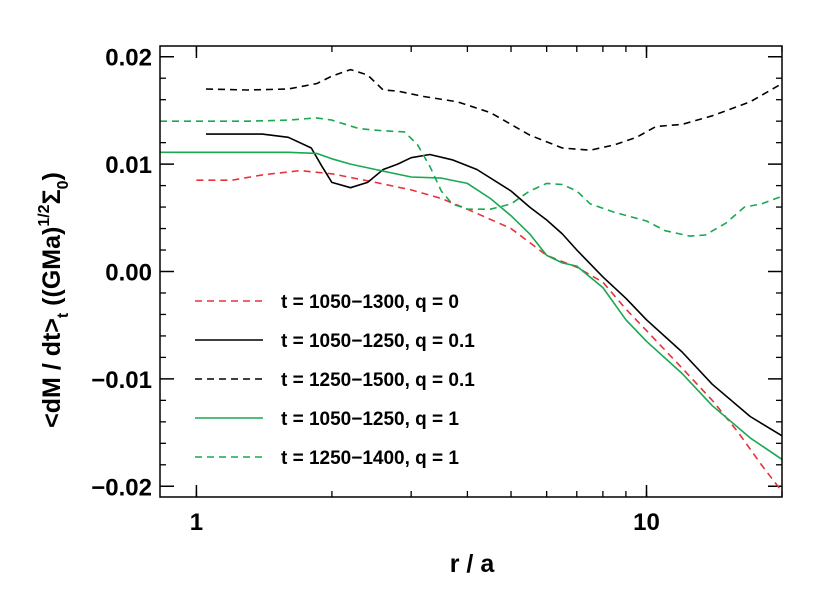 The width and height of the screenshot is (830, 600). Describe the element at coordinates (646, 522) in the screenshot. I see `x-tick-label: 10` at that location.